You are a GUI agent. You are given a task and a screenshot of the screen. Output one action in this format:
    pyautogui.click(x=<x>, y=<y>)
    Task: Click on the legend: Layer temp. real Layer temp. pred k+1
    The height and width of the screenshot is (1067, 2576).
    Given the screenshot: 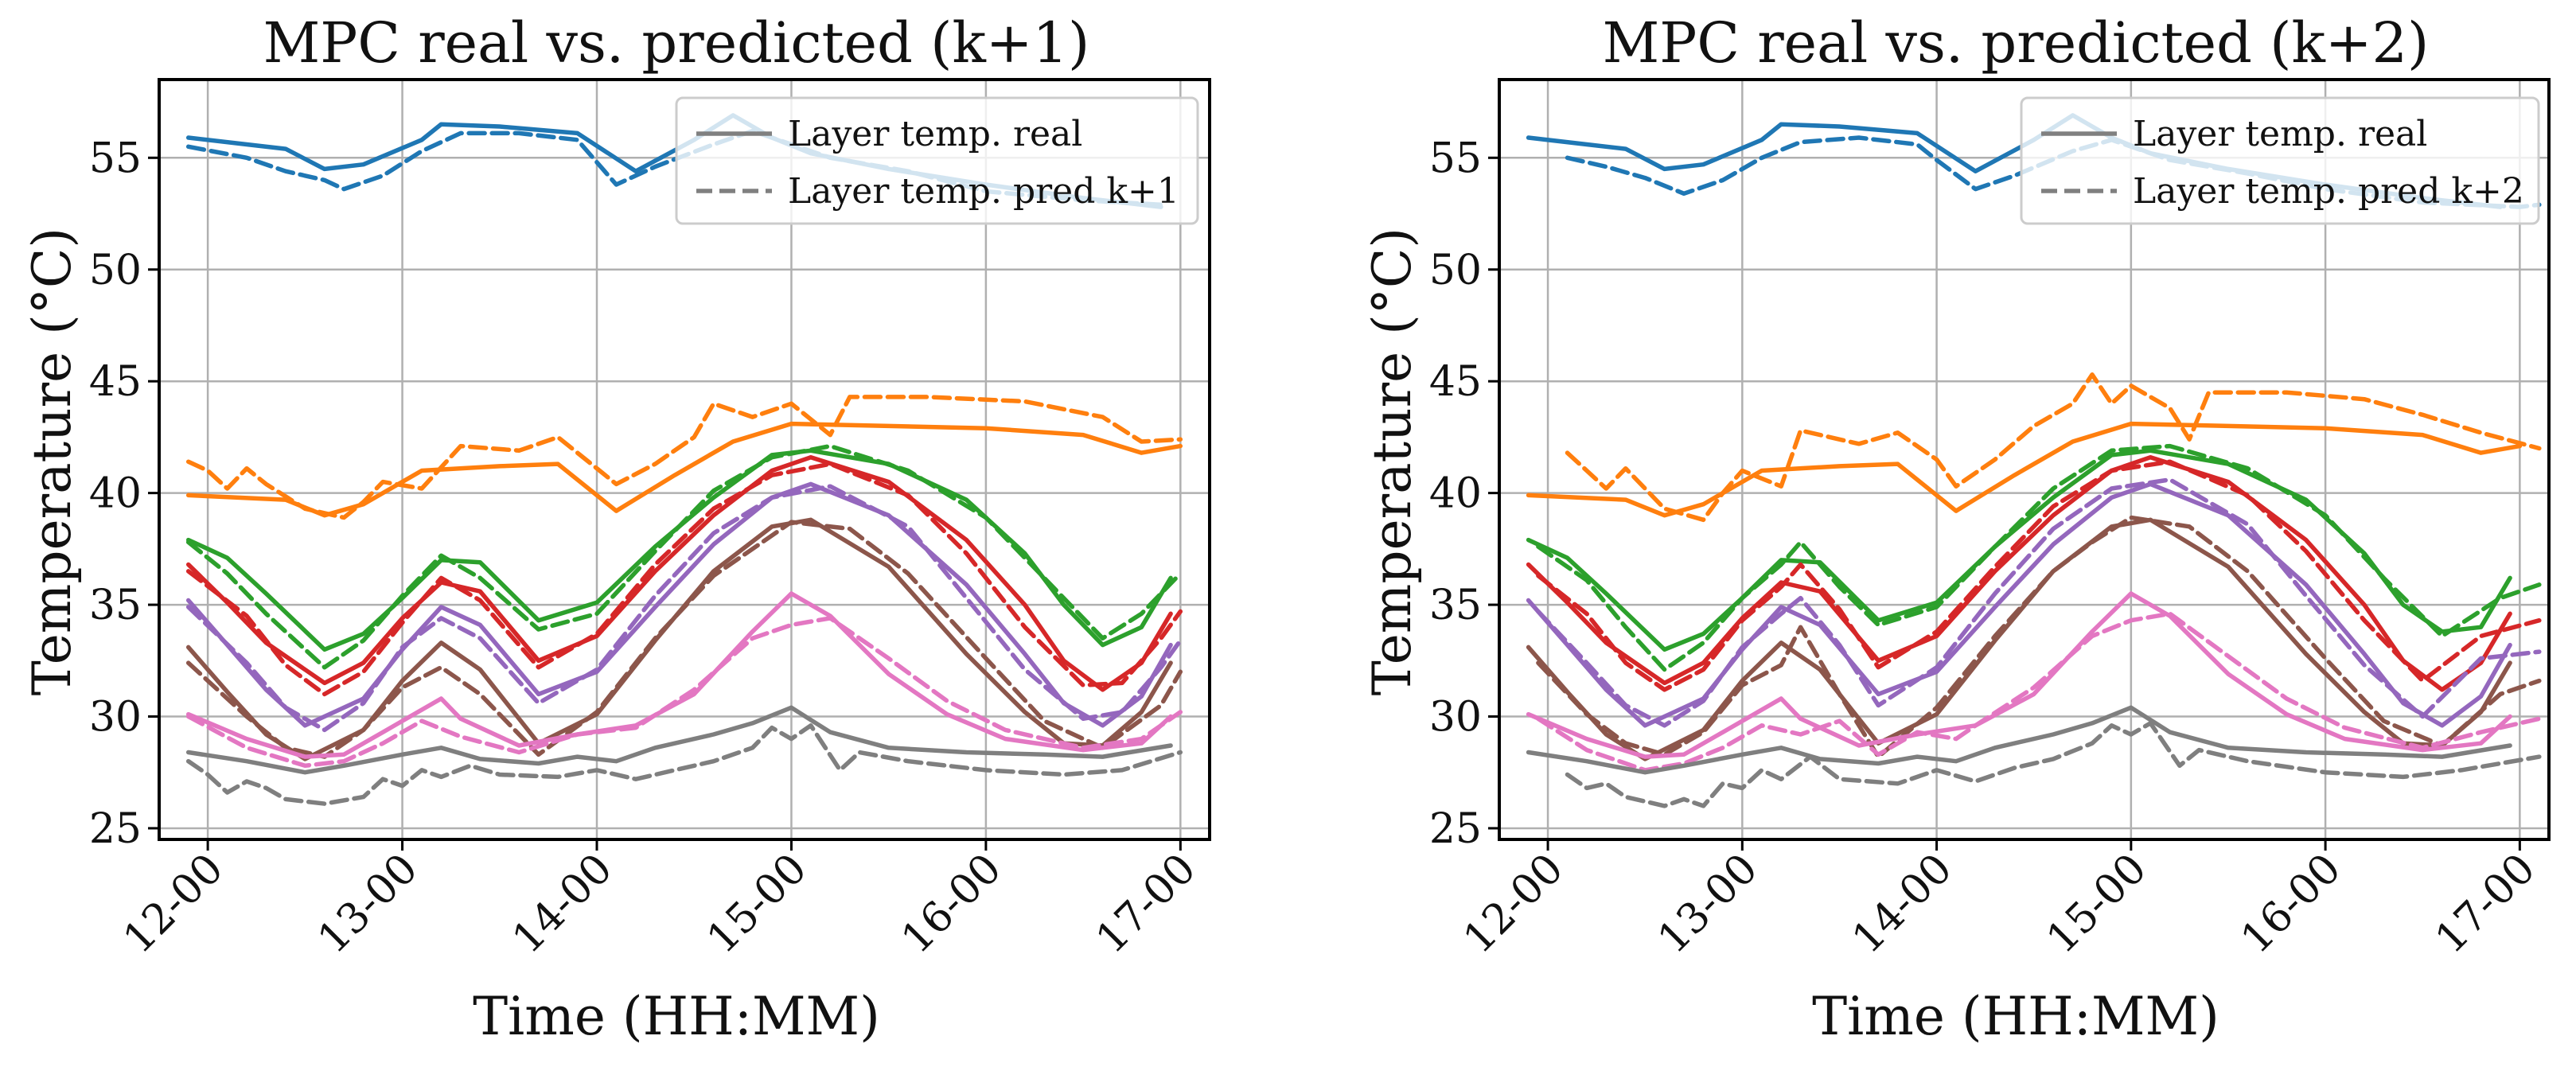 What is the action you would take?
    pyautogui.click(x=937, y=160)
    